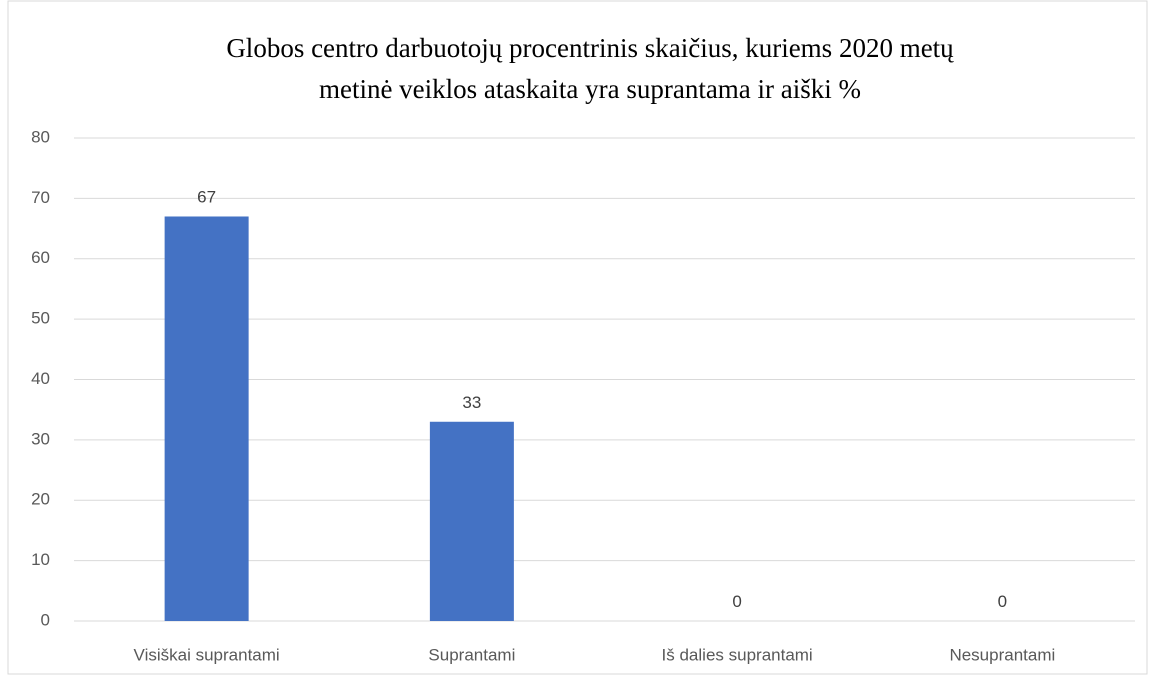  Describe the element at coordinates (40, 136) in the screenshot. I see `y-tick-label: 80` at that location.